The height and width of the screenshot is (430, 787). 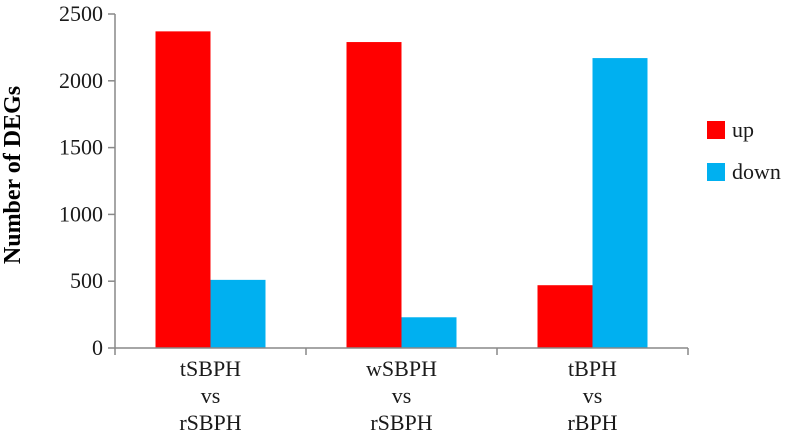 I want to click on x-axis: tSBPH vs rSBPH wSBPH vs rSBPH tBPH vs rBPH, so click(x=401, y=388).